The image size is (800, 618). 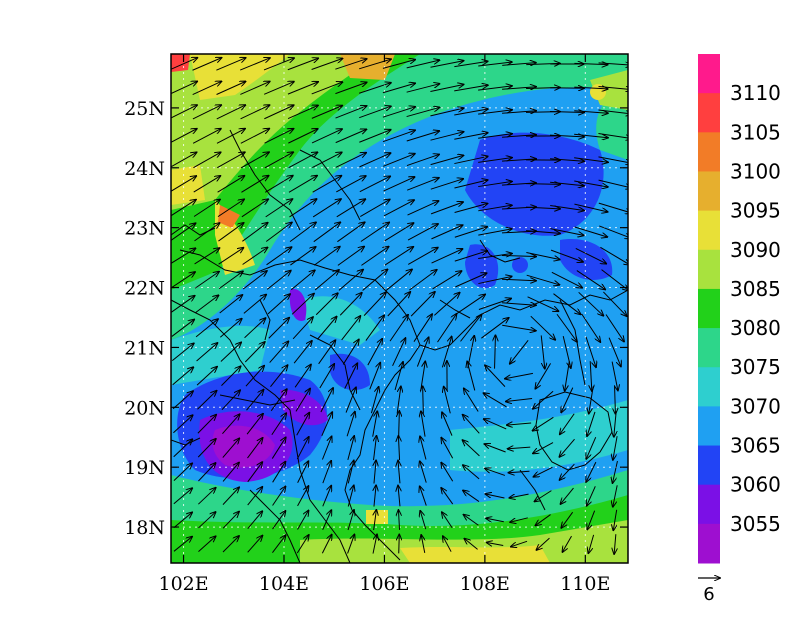 I want to click on coastline-hainan, so click(x=574, y=431).